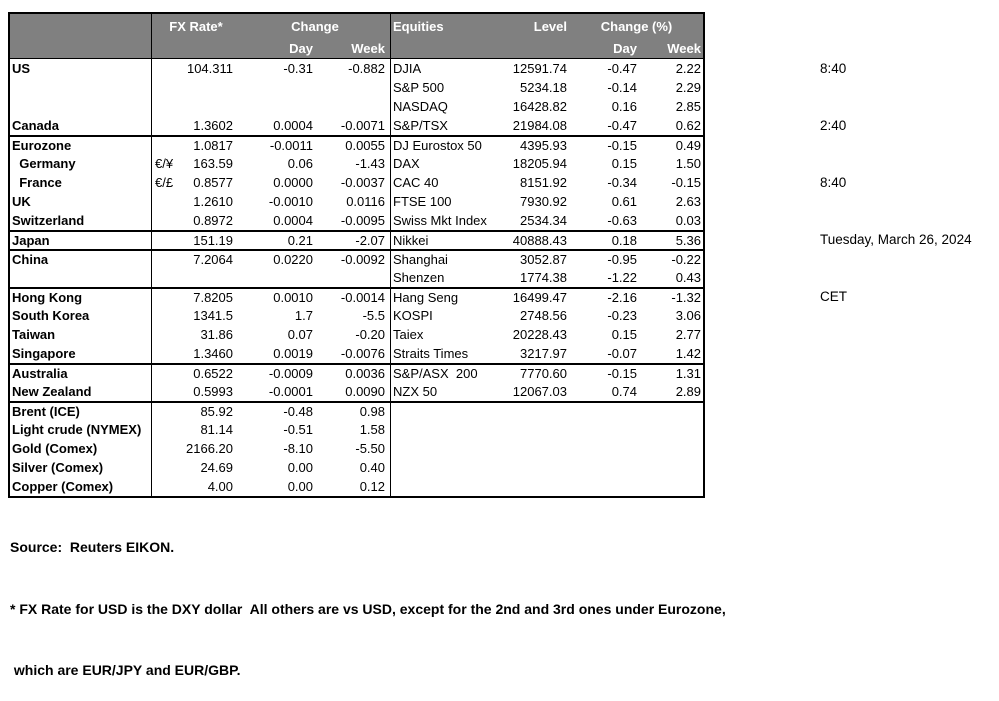 The width and height of the screenshot is (999, 701). Describe the element at coordinates (213, 163) in the screenshot. I see `fx-rate-cell: 163.59` at that location.